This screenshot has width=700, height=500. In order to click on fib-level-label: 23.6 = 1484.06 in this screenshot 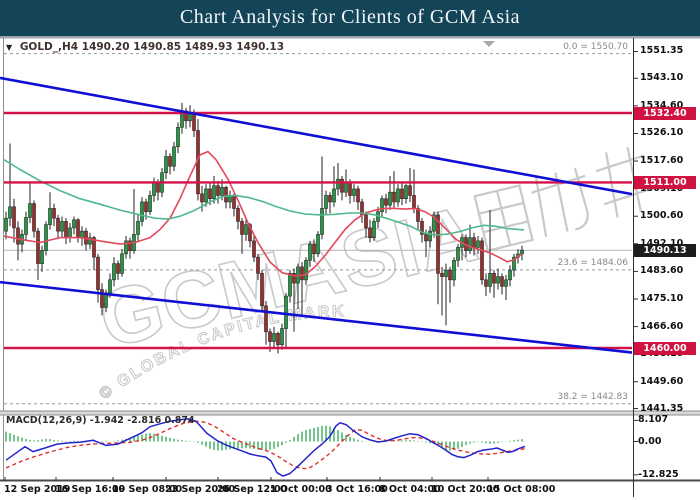, I will do `click(592, 262)`.